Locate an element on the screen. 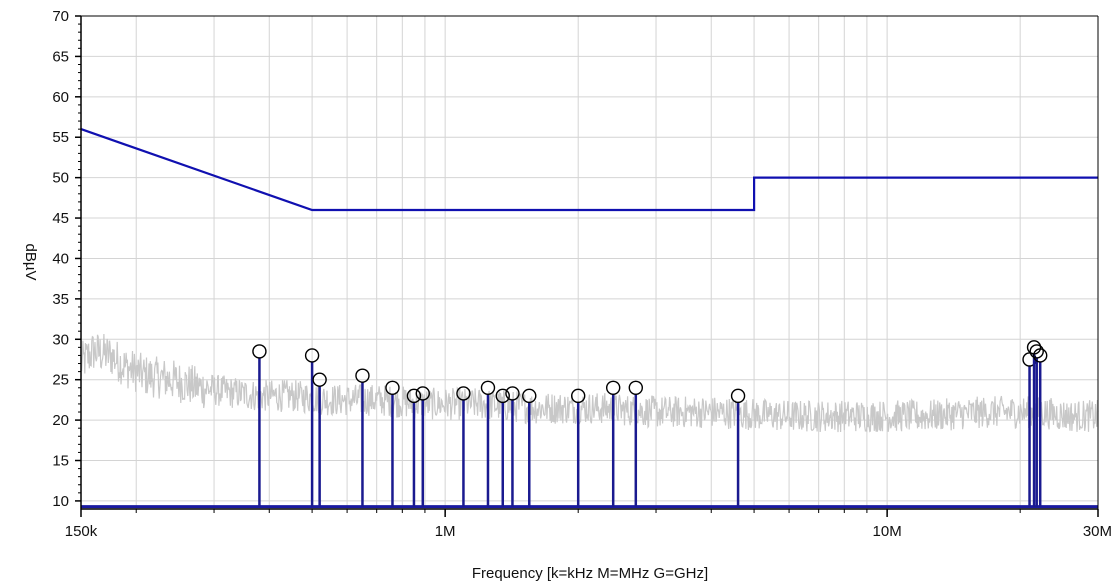 Image resolution: width=1120 pixels, height=585 pixels. y-tick-label: 55 is located at coordinates (60, 137).